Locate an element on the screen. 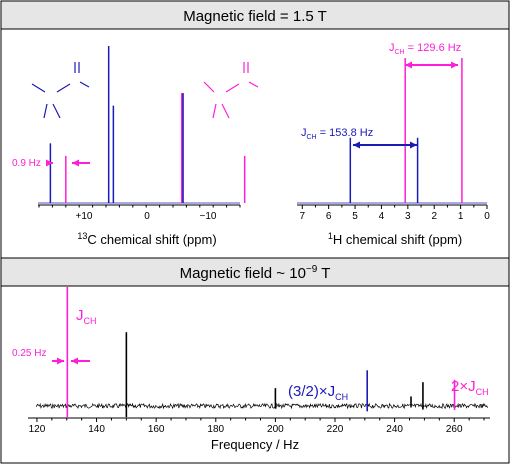 This screenshot has height=464, width=510. c13-tick-label: 0 is located at coordinates (147, 216).